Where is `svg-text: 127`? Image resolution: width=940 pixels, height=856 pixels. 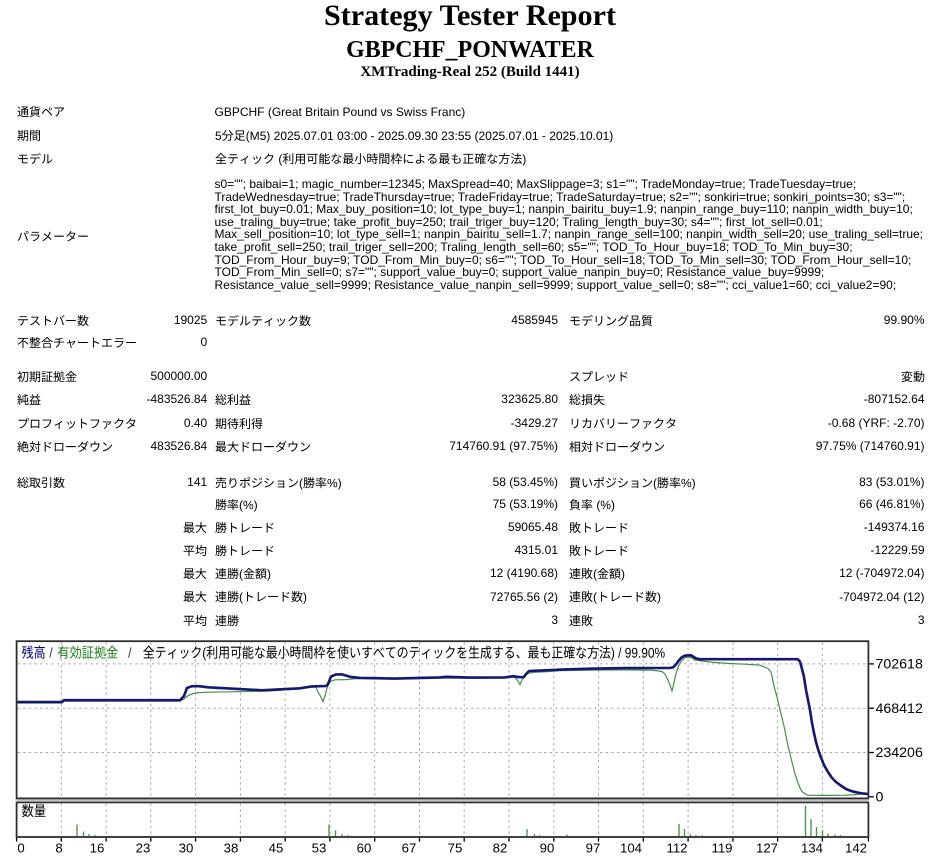
svg-text: 127 is located at coordinates (767, 848).